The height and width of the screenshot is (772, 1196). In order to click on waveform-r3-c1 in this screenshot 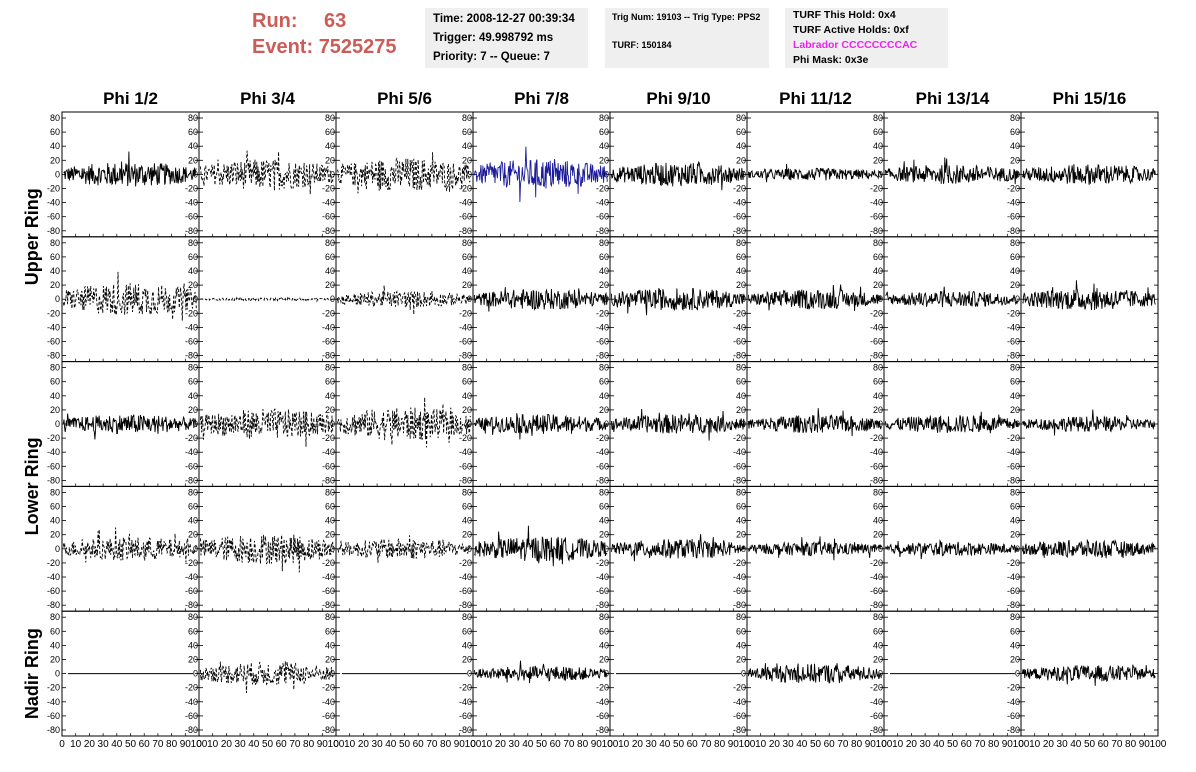, I will do `click(129, 426)`.